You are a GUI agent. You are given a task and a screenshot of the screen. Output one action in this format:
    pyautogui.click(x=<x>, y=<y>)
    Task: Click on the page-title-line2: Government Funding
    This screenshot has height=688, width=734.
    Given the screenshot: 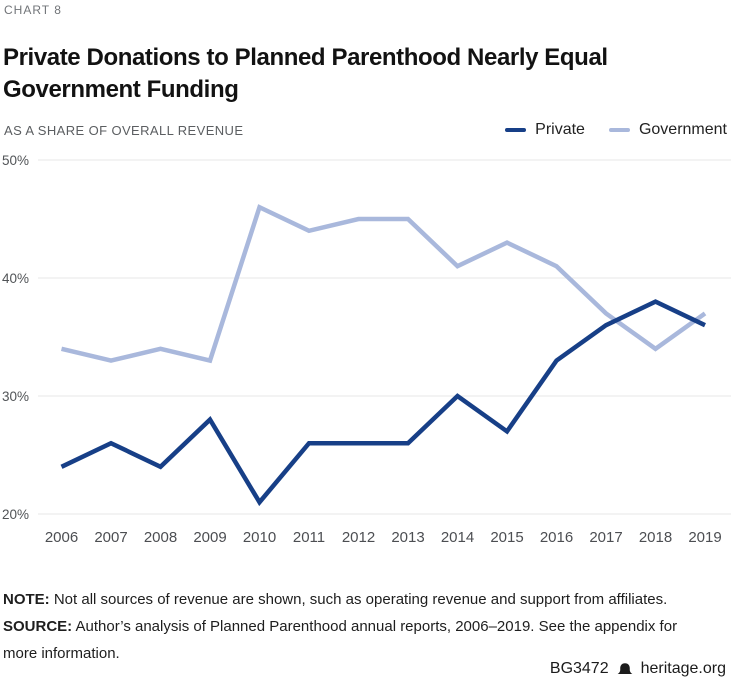 What is the action you would take?
    pyautogui.click(x=121, y=90)
    